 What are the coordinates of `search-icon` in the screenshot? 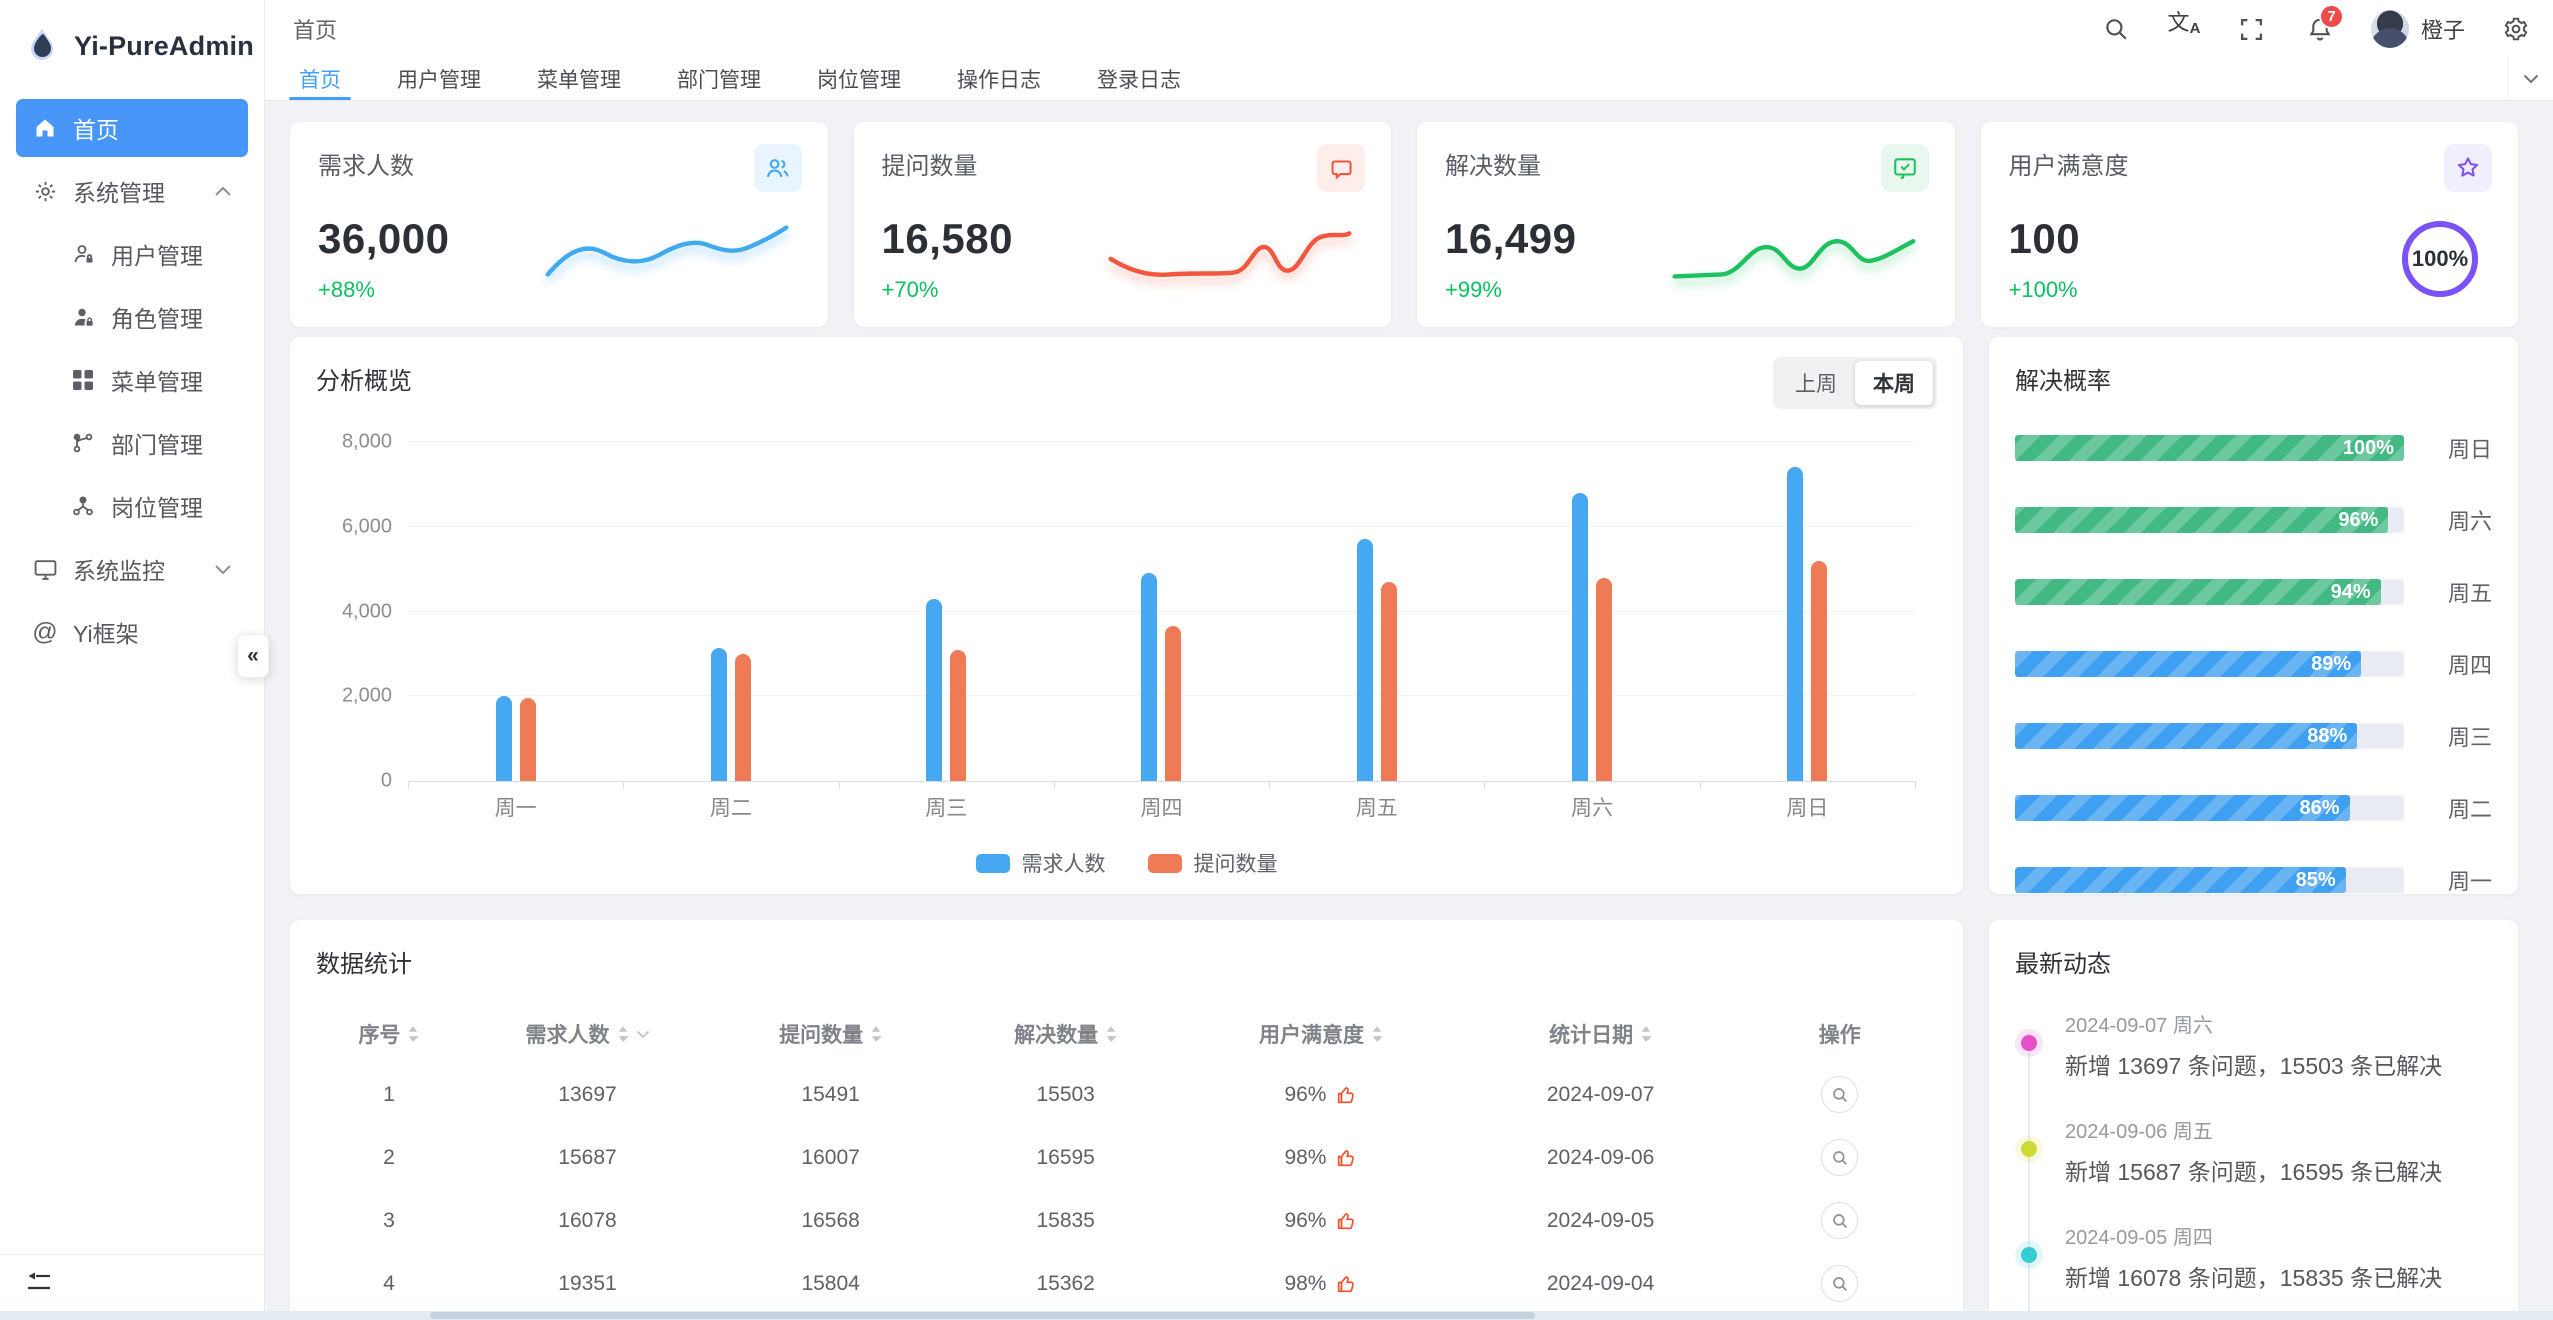 It's located at (2116, 29).